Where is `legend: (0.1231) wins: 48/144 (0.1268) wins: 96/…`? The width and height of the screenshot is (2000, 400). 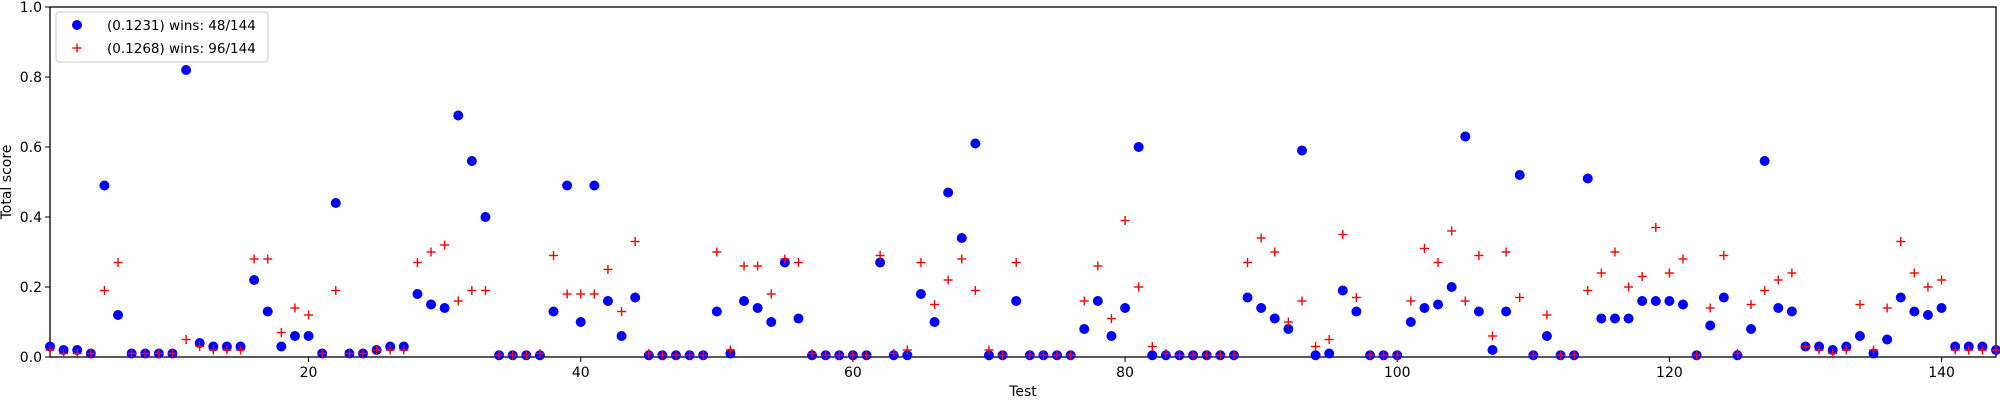
legend: (0.1231) wins: 48/144 (0.1268) wins: 96/… is located at coordinates (162, 37).